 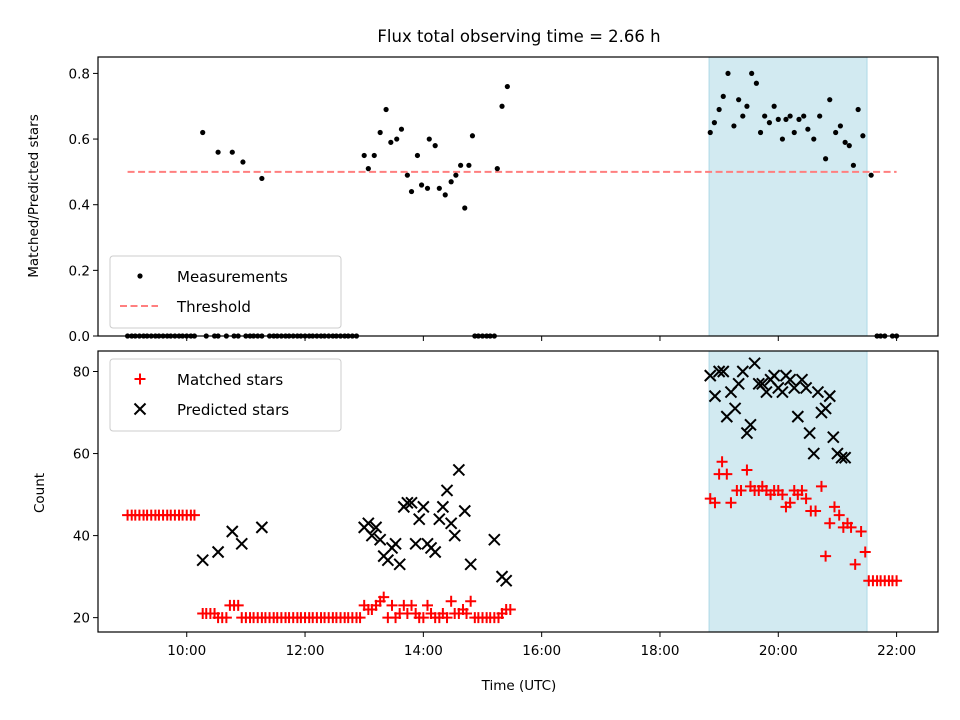 What do you see at coordinates (186, 651) in the screenshot?
I see `x-tick-label: 10:00` at bounding box center [186, 651].